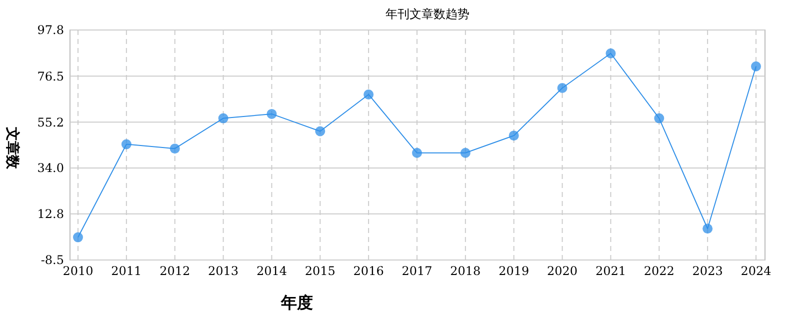 This screenshot has width=790, height=330. What do you see at coordinates (296, 302) in the screenshot?
I see `x-axis-title: 年度` at bounding box center [296, 302].